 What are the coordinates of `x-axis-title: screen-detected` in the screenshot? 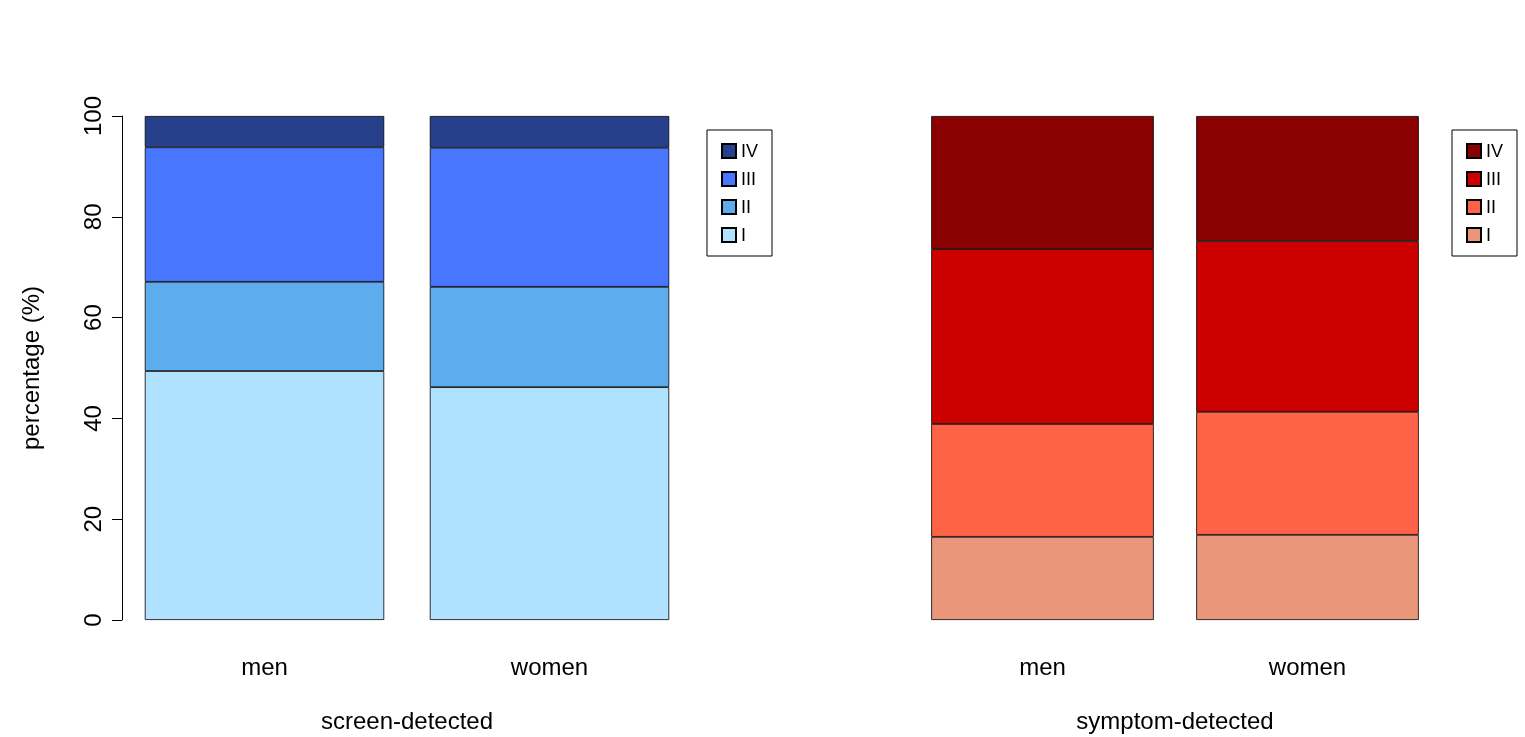 It's located at (407, 720).